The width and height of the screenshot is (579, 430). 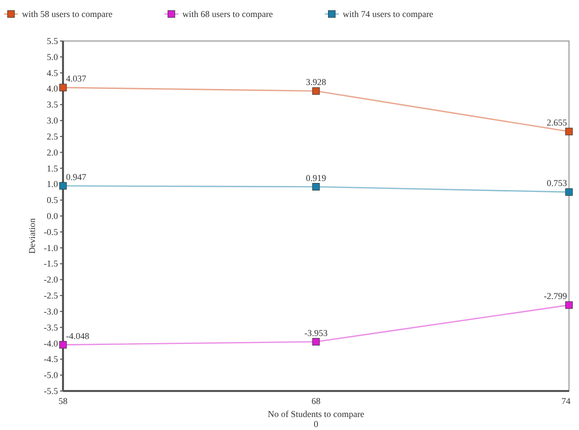 I want to click on data-label: 0.947, so click(x=76, y=177).